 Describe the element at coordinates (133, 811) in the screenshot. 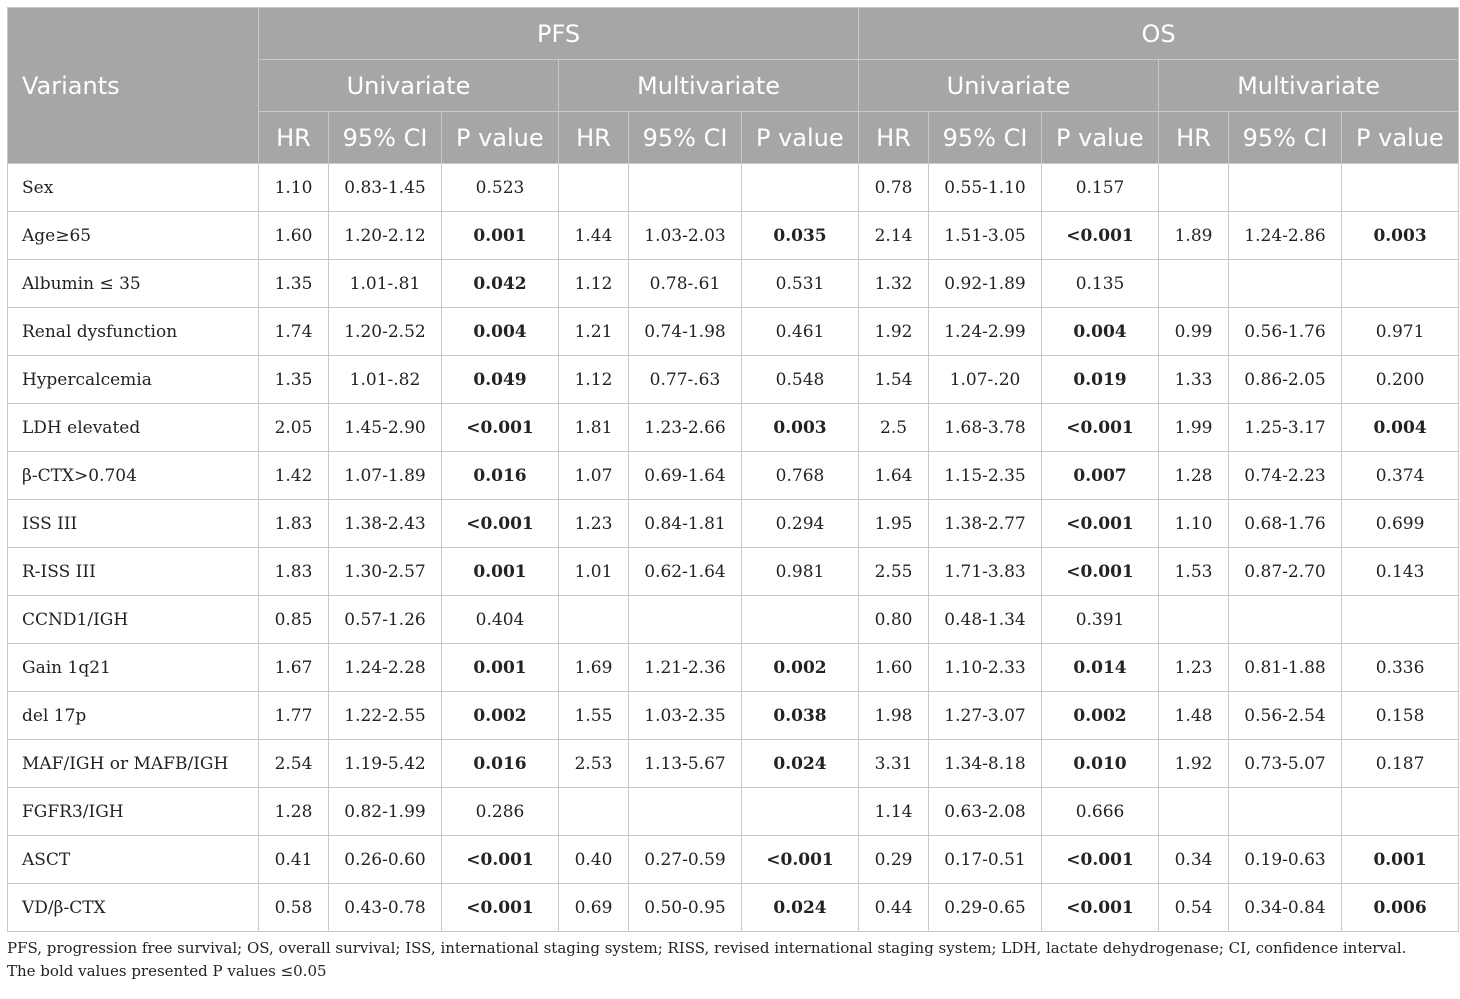

I see `row-label: FGFR3/IGH` at that location.